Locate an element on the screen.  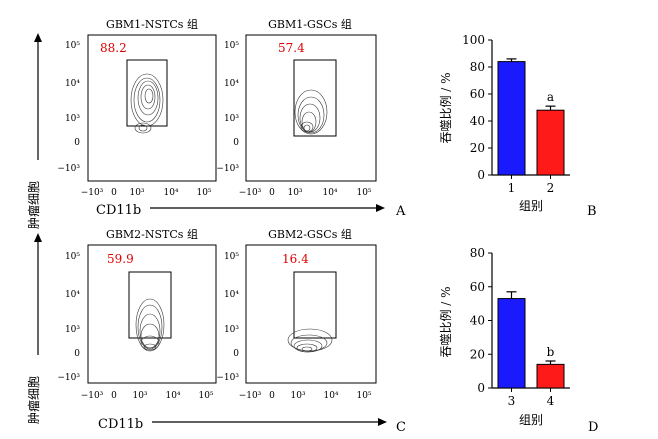
x-tick-label: 1 is located at coordinates (512, 188).